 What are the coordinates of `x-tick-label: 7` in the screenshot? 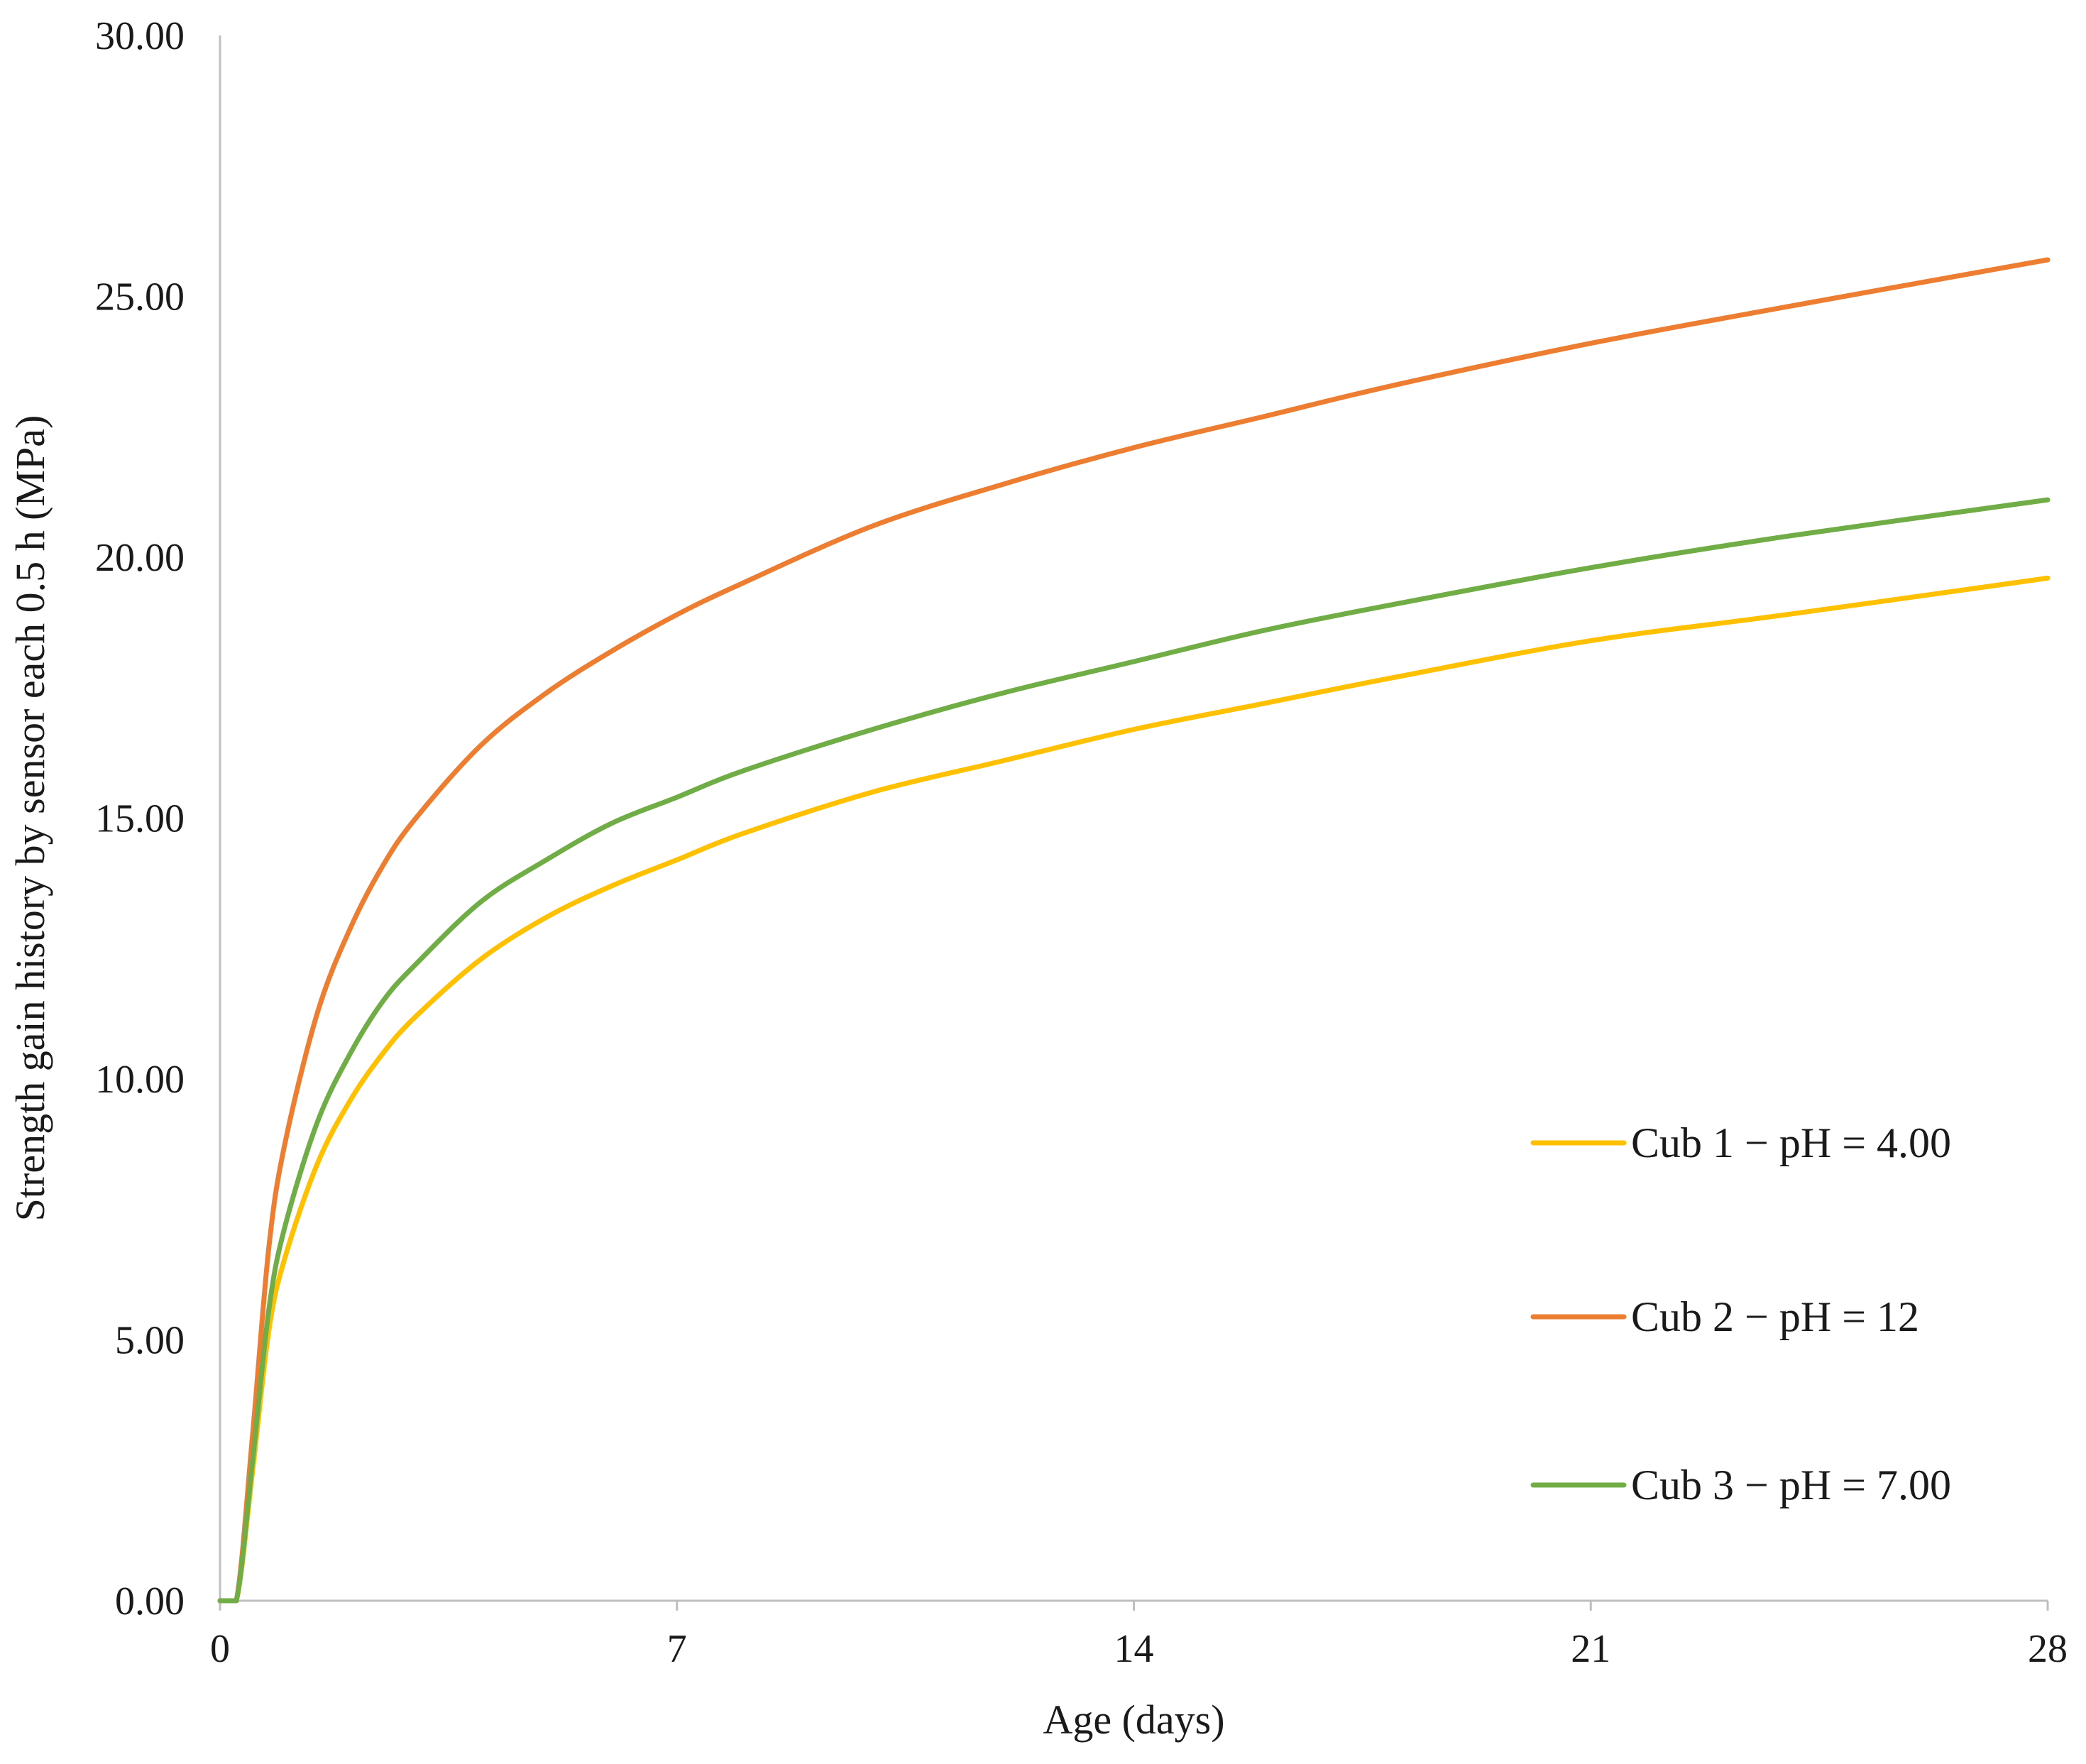 It's located at (677, 1649).